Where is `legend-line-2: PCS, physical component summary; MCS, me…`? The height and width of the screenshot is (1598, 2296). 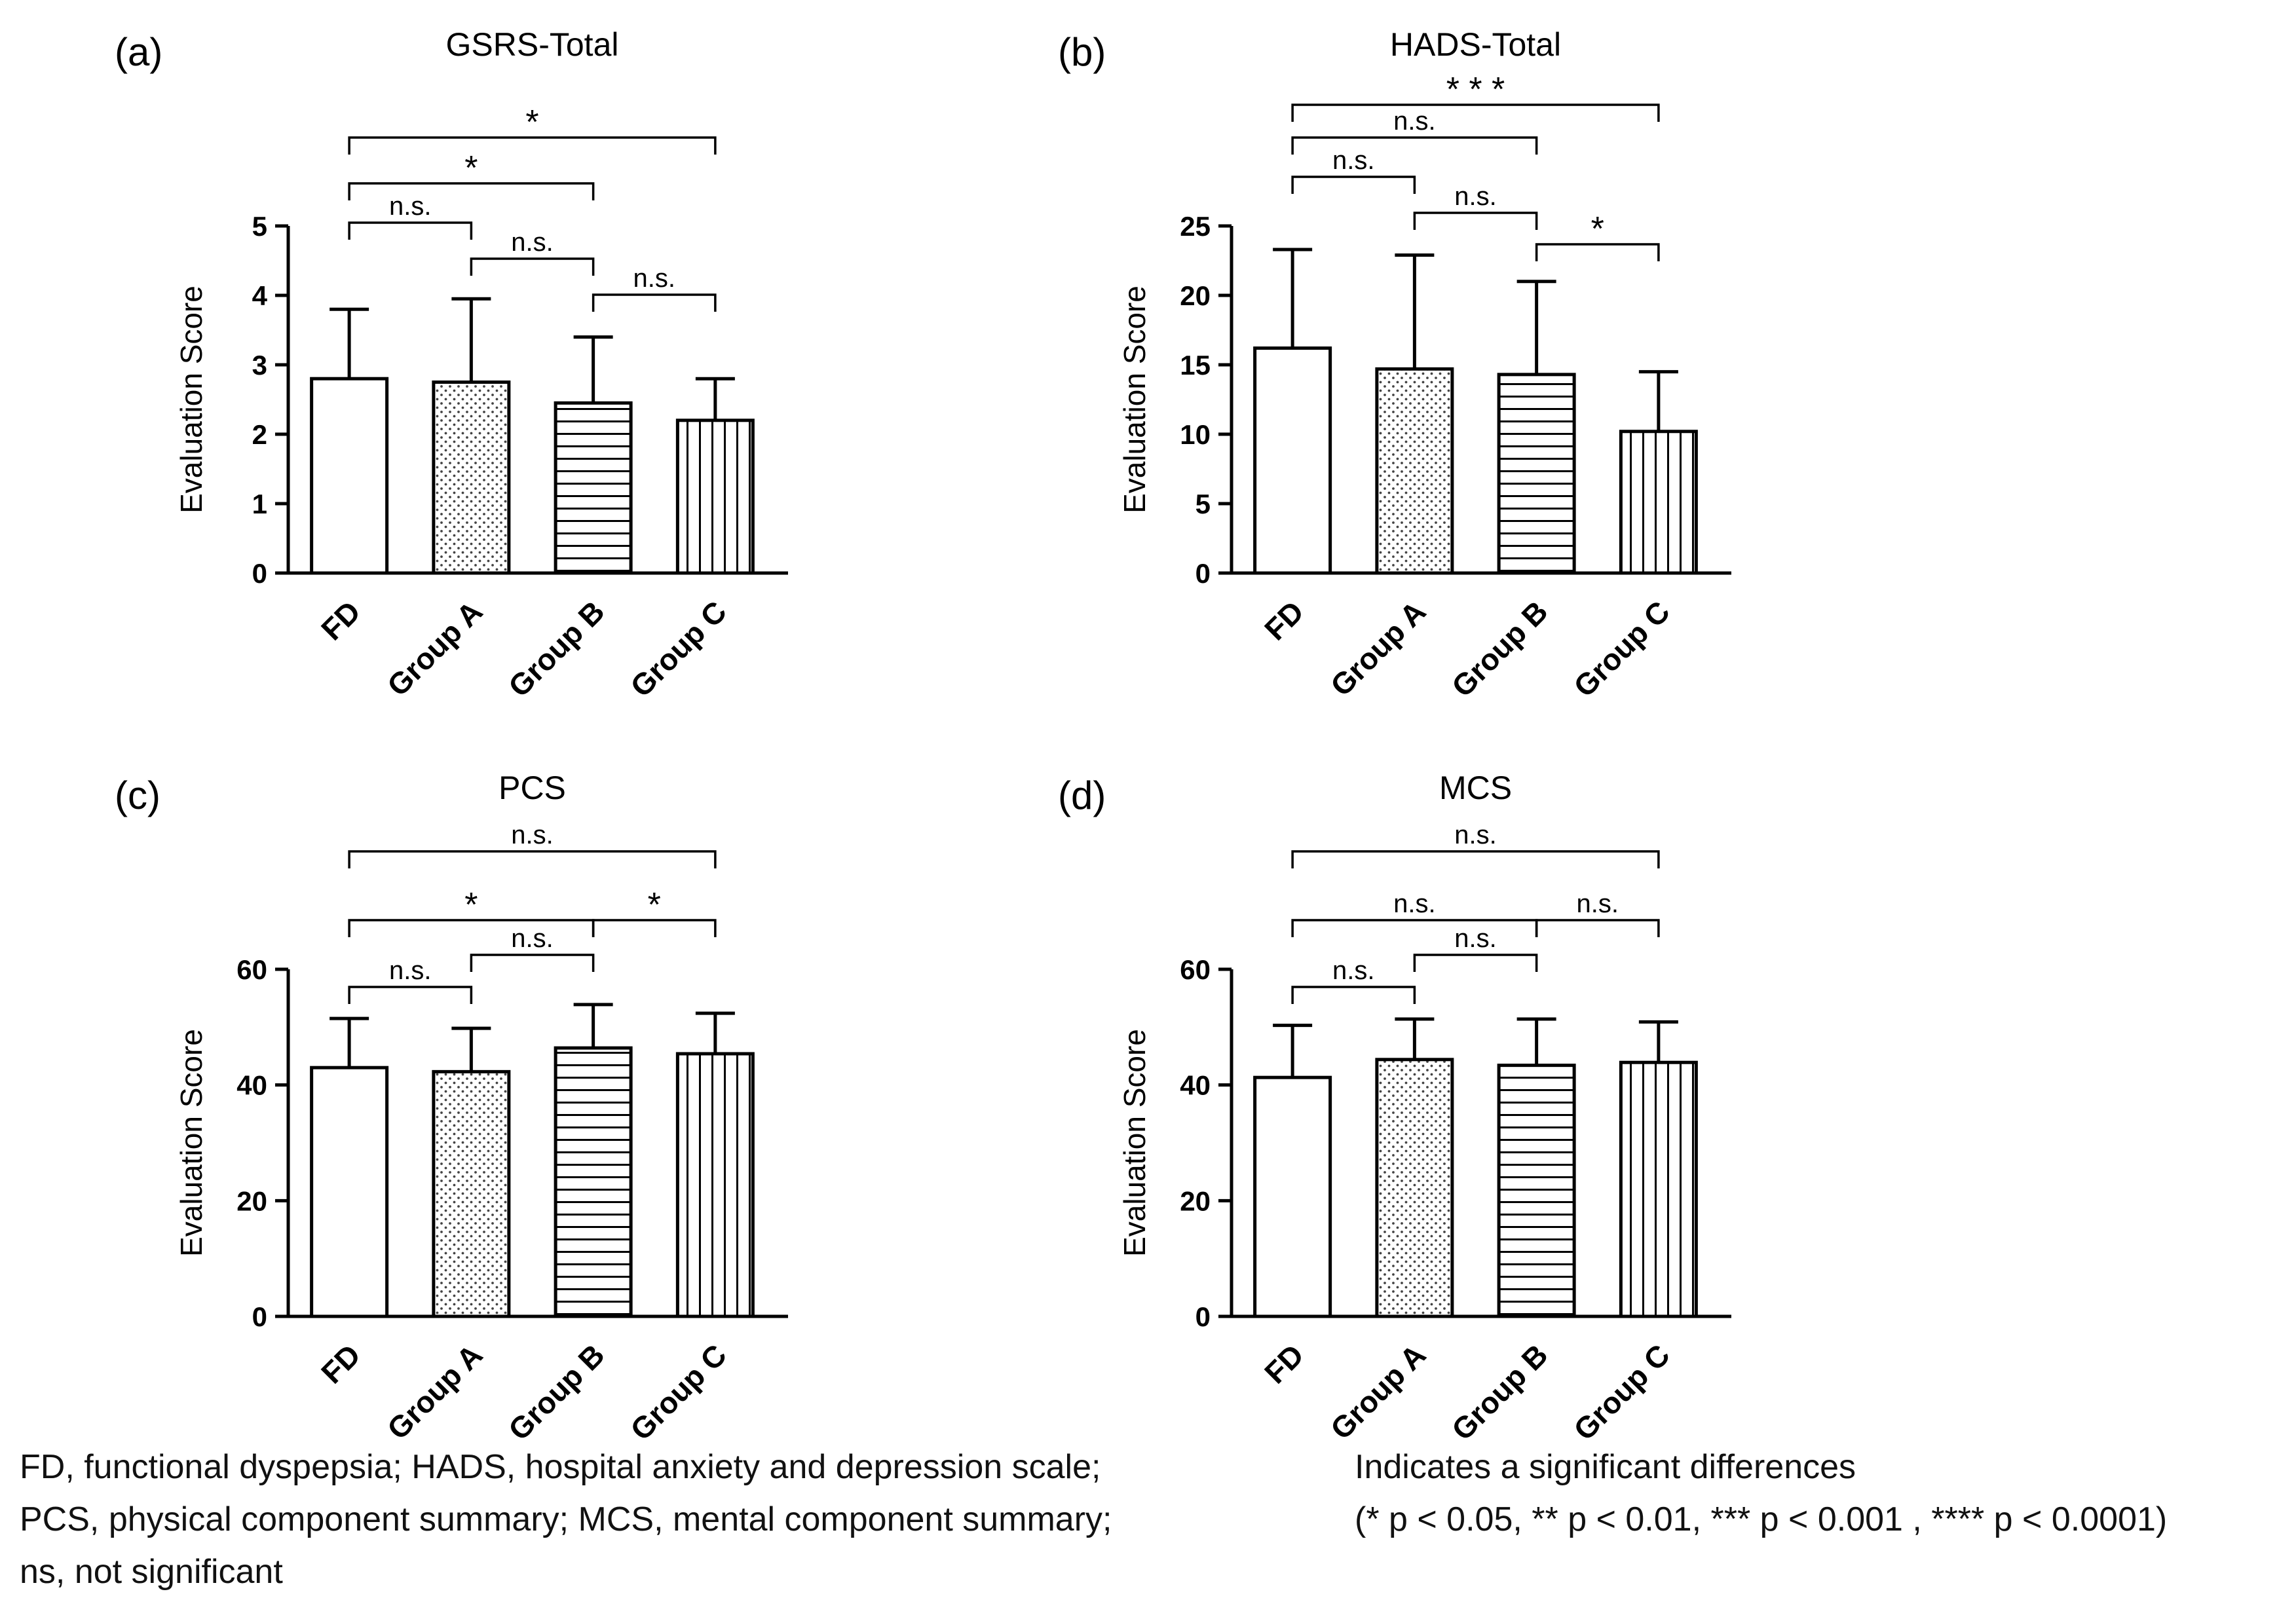
legend-line-2: PCS, physical component summary; MCS, me… is located at coordinates (566, 1519).